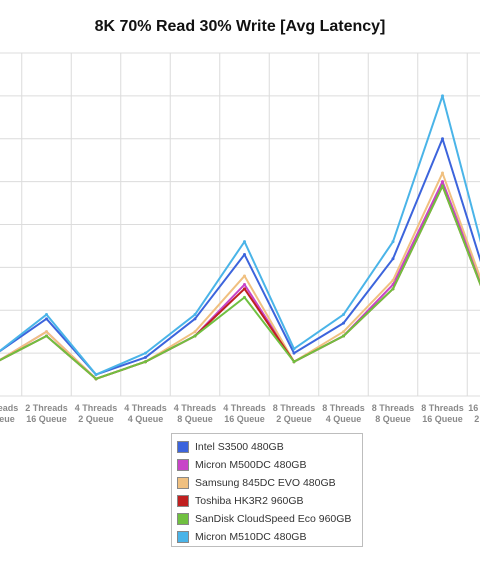 Image resolution: width=480 pixels, height=570 pixels. I want to click on x-tick-label: 16 Threads, so click(474, 408).